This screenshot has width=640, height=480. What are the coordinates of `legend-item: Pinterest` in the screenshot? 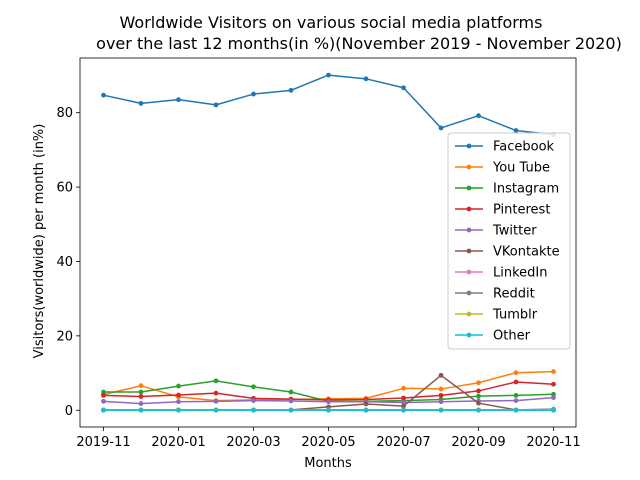 It's located at (502, 210).